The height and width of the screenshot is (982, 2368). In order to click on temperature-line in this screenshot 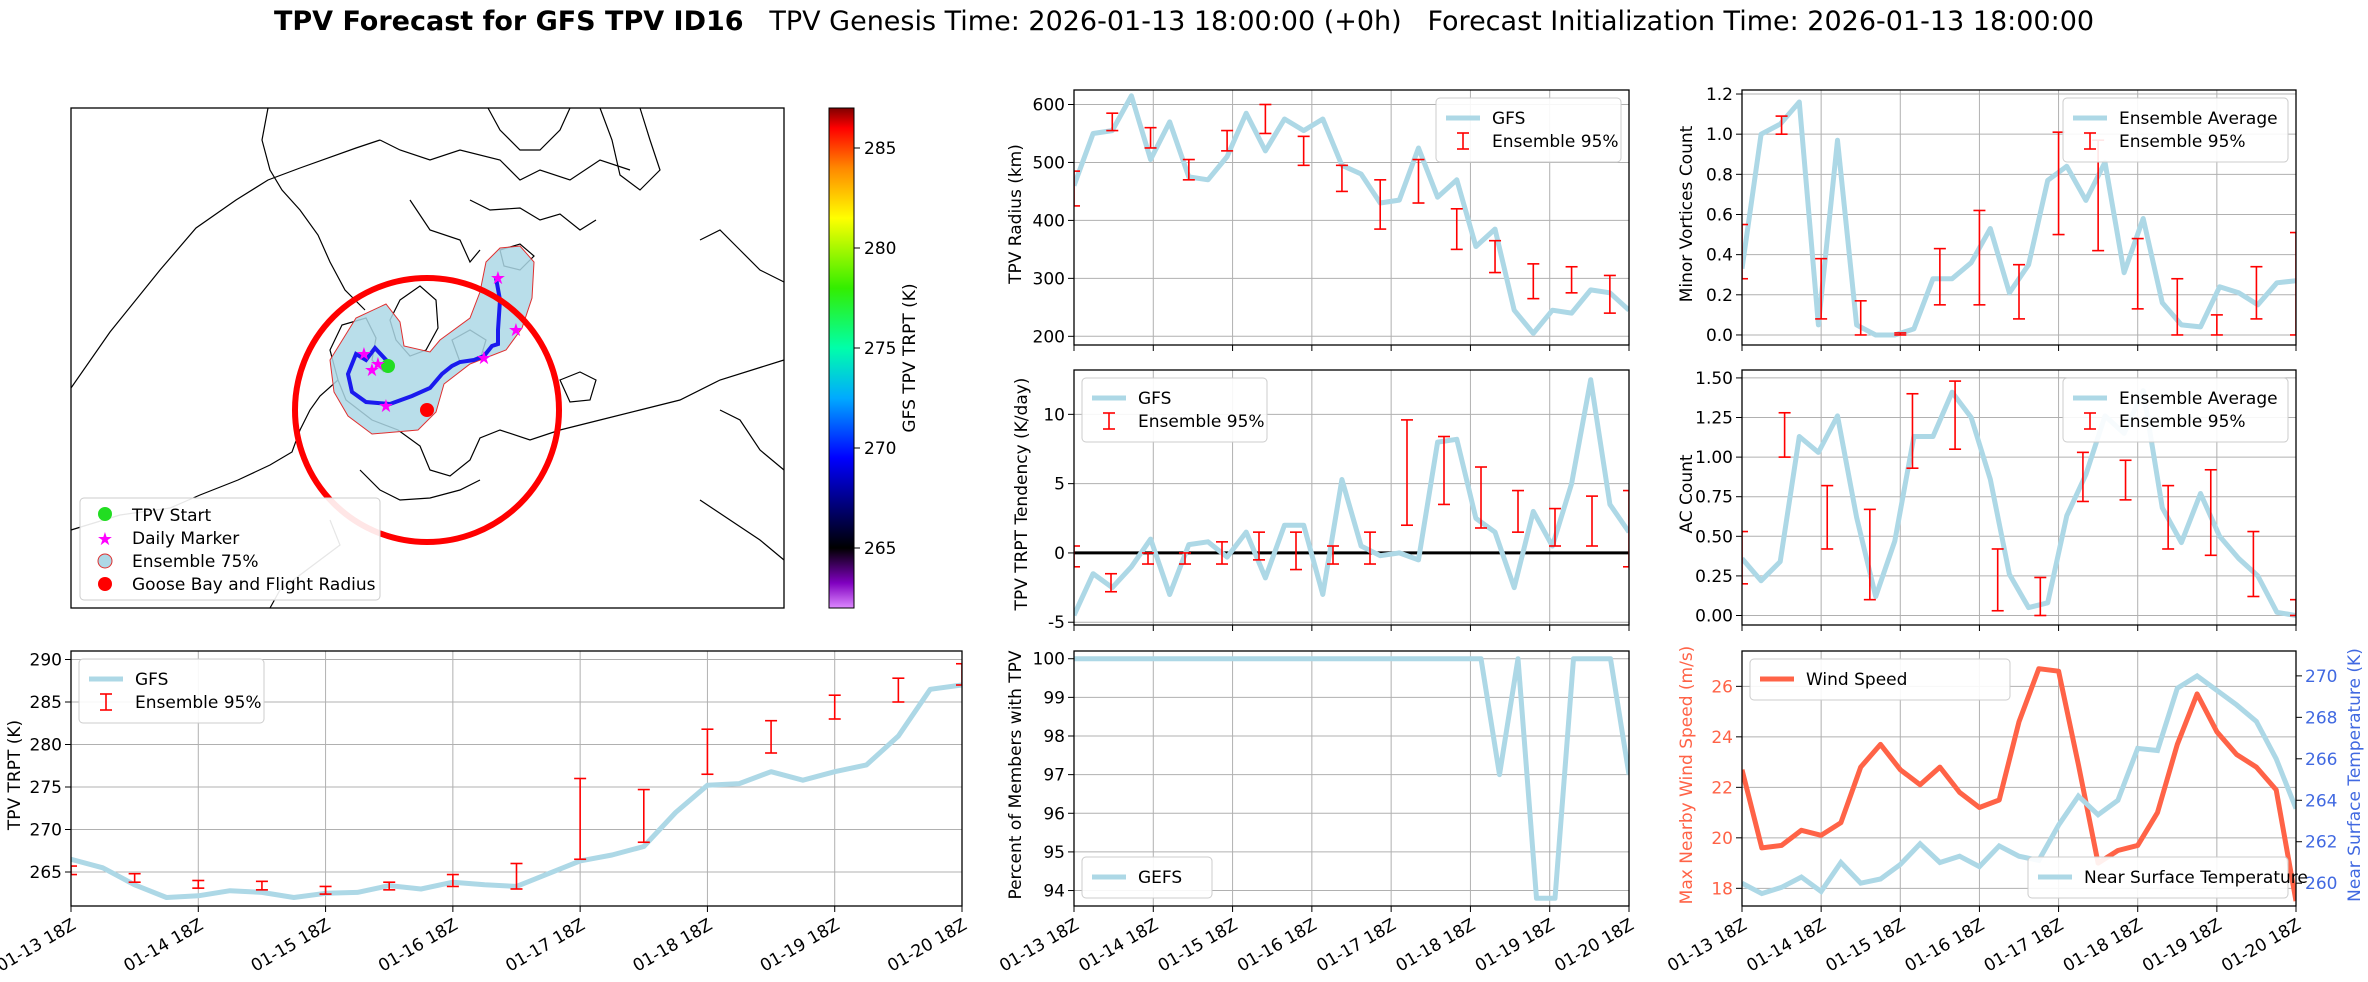, I will do `click(2019, 784)`.